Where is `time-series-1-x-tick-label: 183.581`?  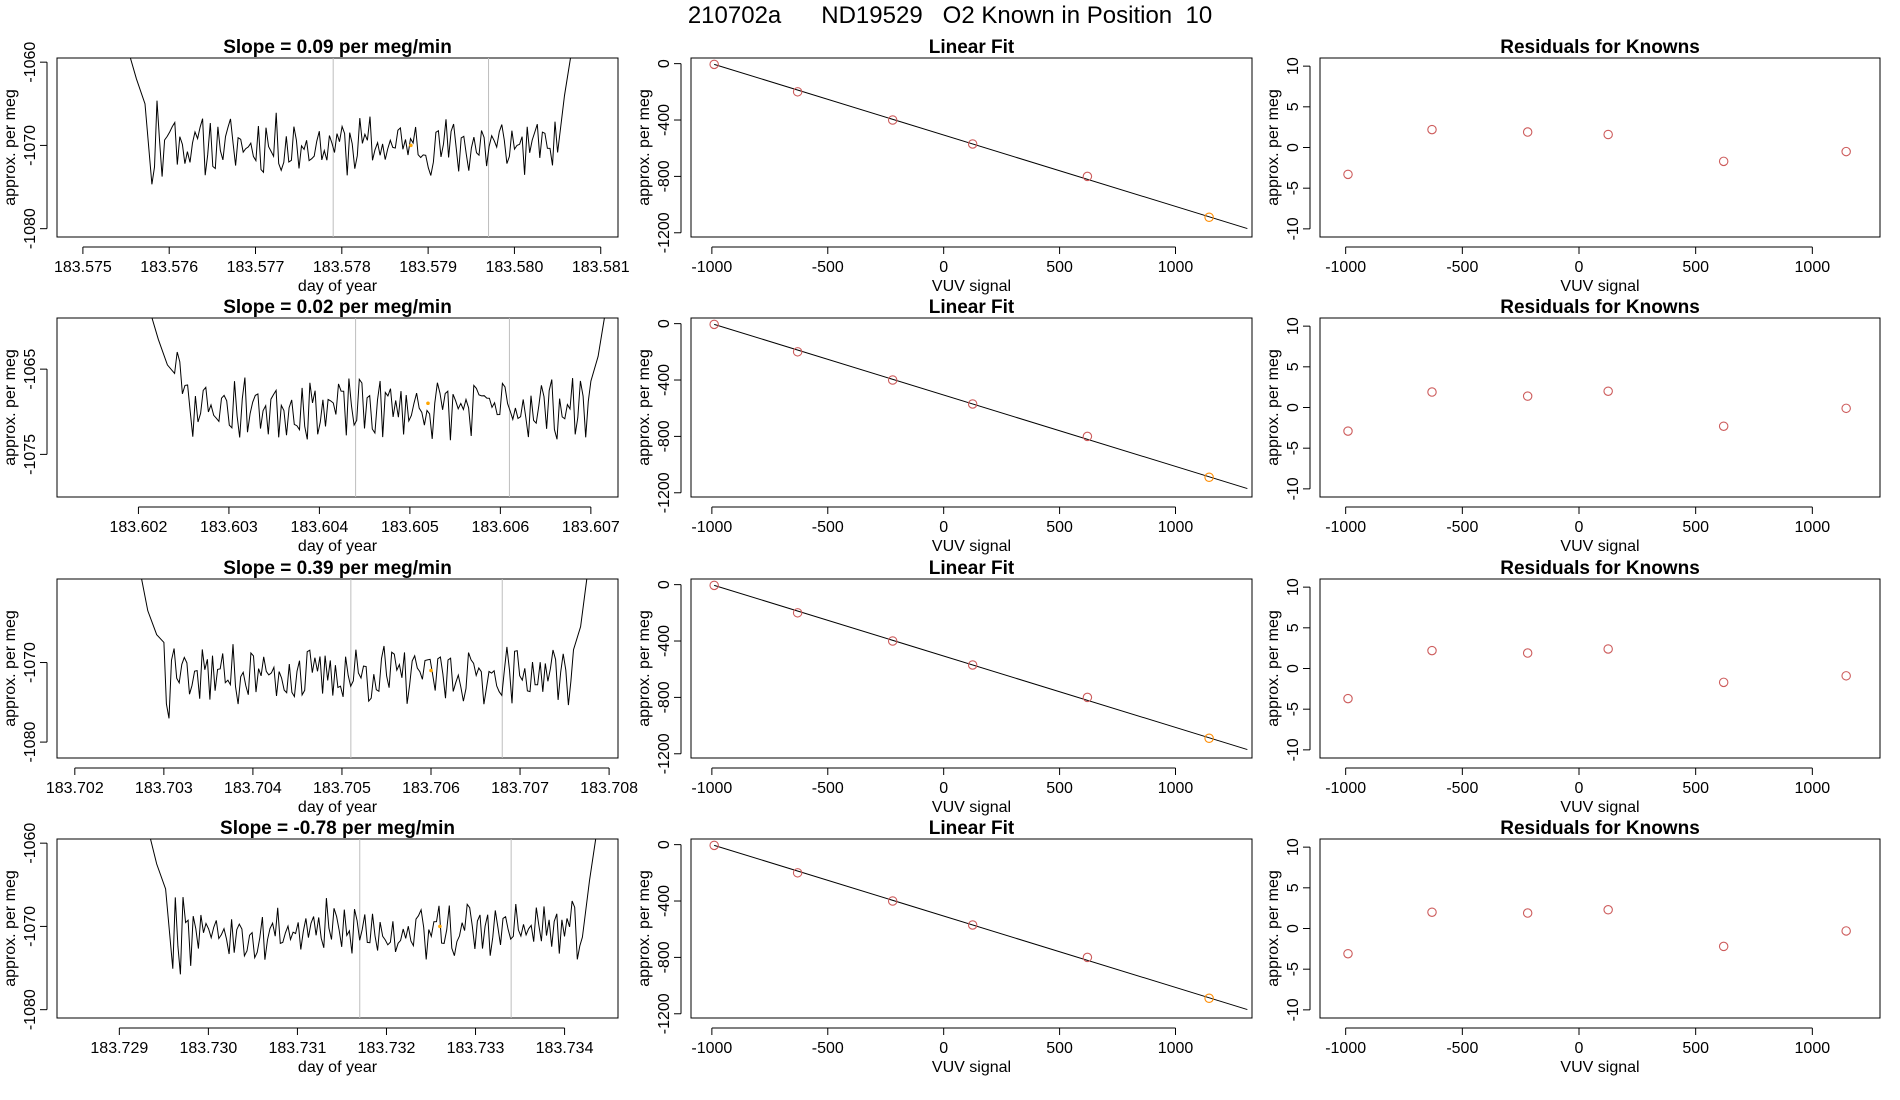 time-series-1-x-tick-label: 183.581 is located at coordinates (601, 267).